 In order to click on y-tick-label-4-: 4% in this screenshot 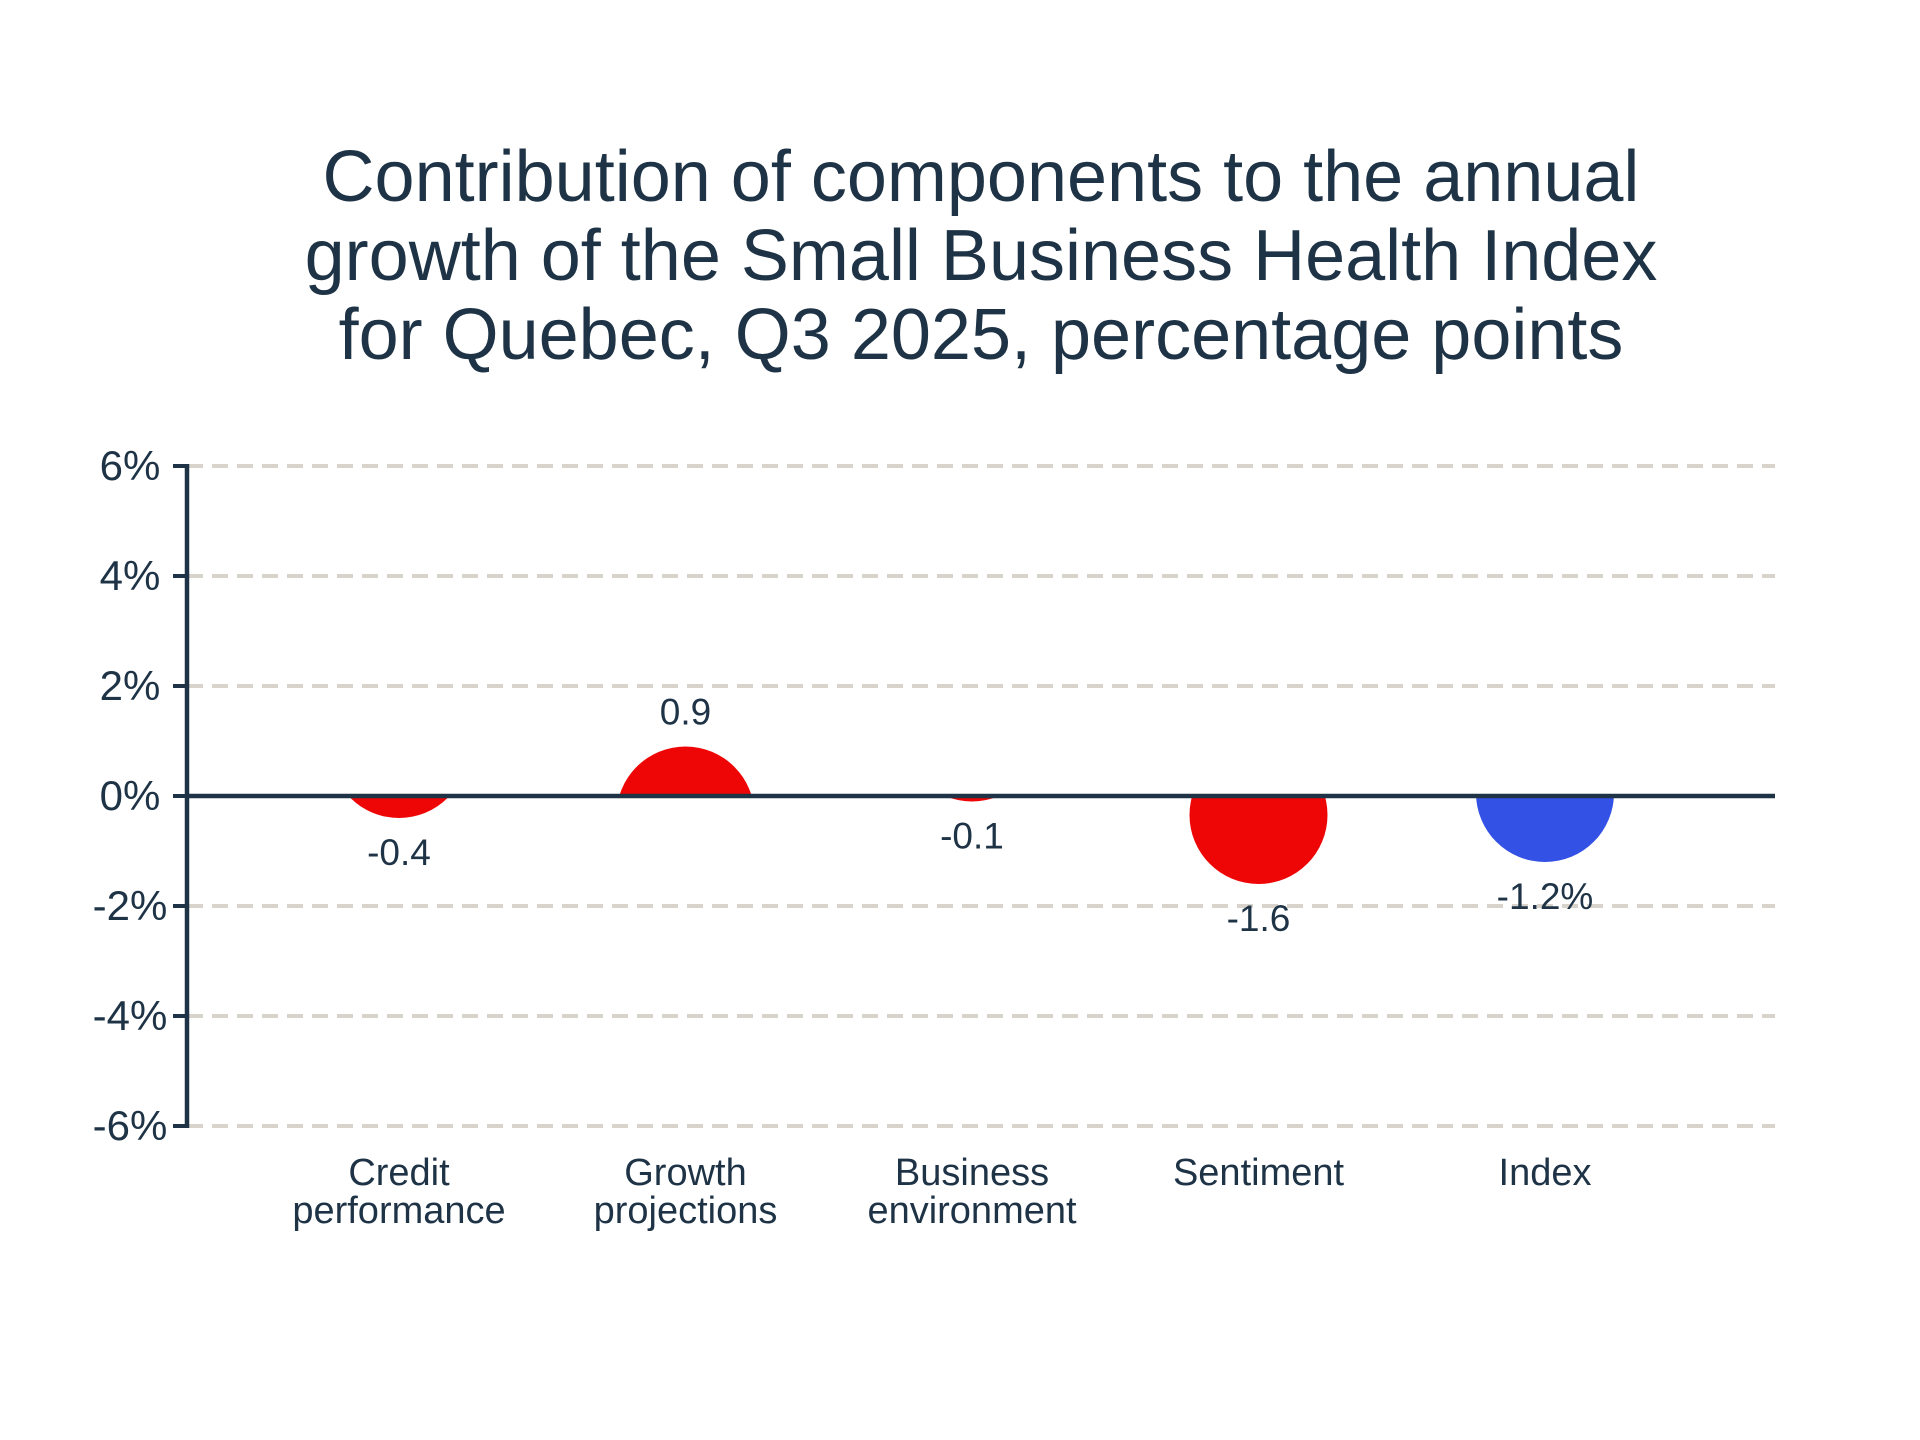, I will do `click(130, 575)`.